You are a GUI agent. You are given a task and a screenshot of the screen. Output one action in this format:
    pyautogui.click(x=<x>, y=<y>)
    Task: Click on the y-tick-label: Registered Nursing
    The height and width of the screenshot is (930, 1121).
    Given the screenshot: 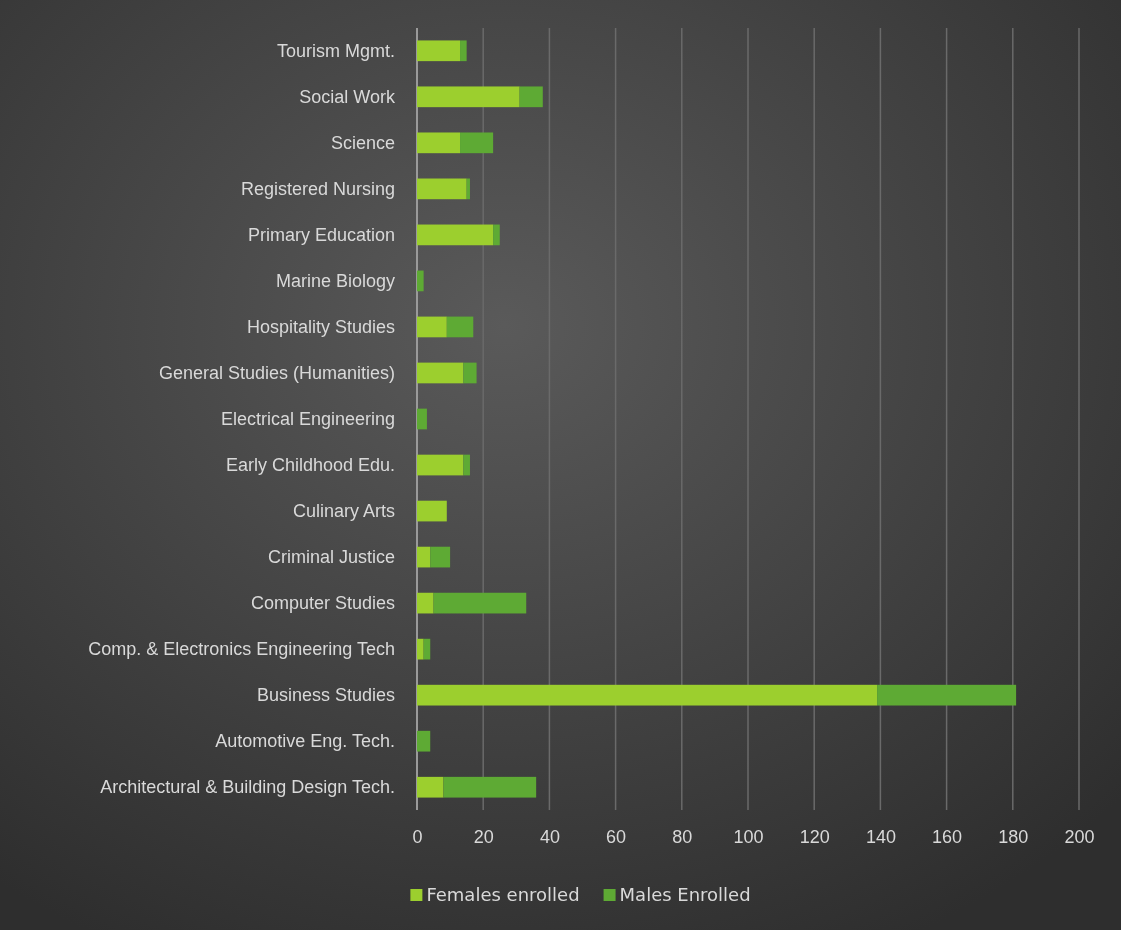 What is the action you would take?
    pyautogui.click(x=317, y=188)
    